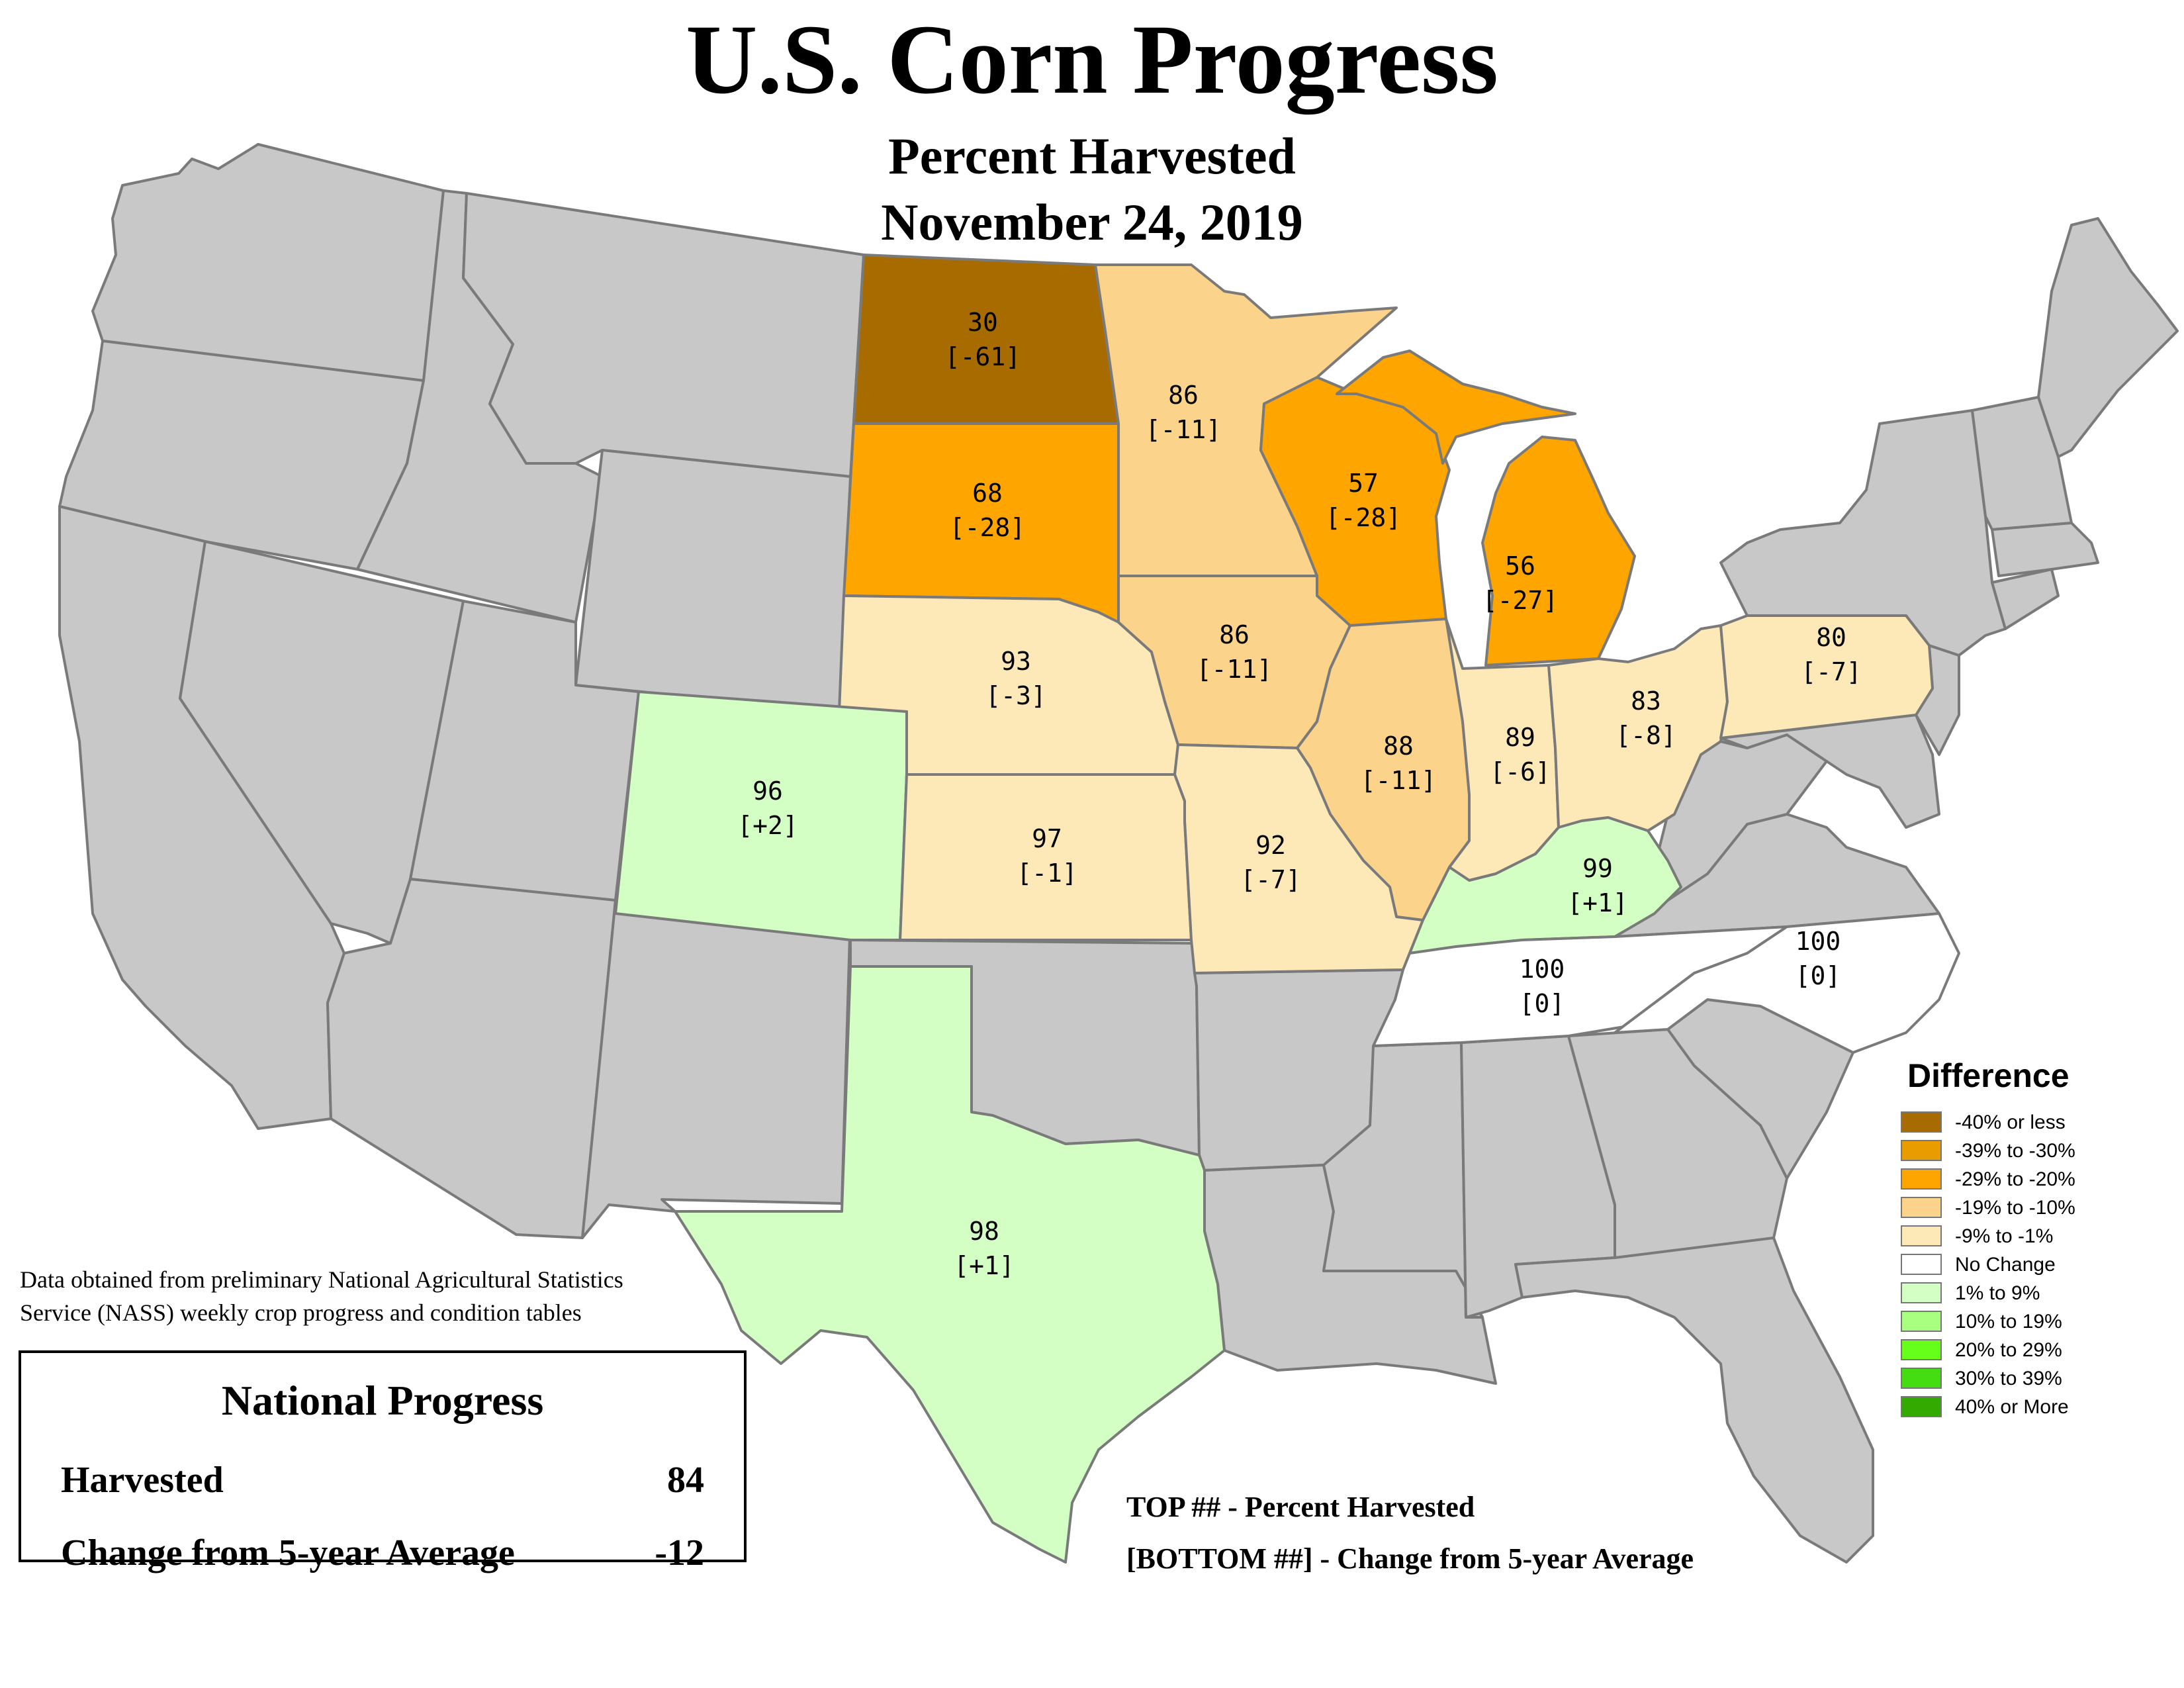  I want to click on legend-item: 20% to 29%, so click(2033, 1351).